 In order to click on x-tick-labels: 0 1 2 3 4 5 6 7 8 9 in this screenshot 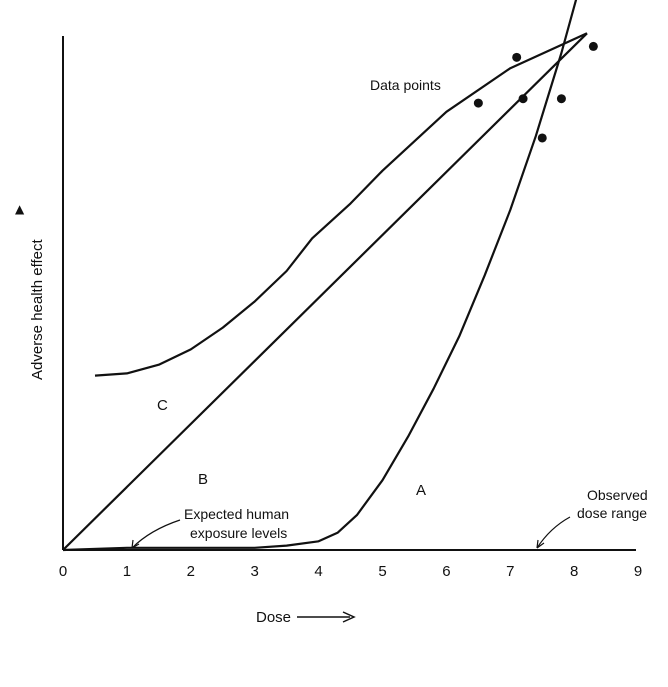, I will do `click(350, 571)`.